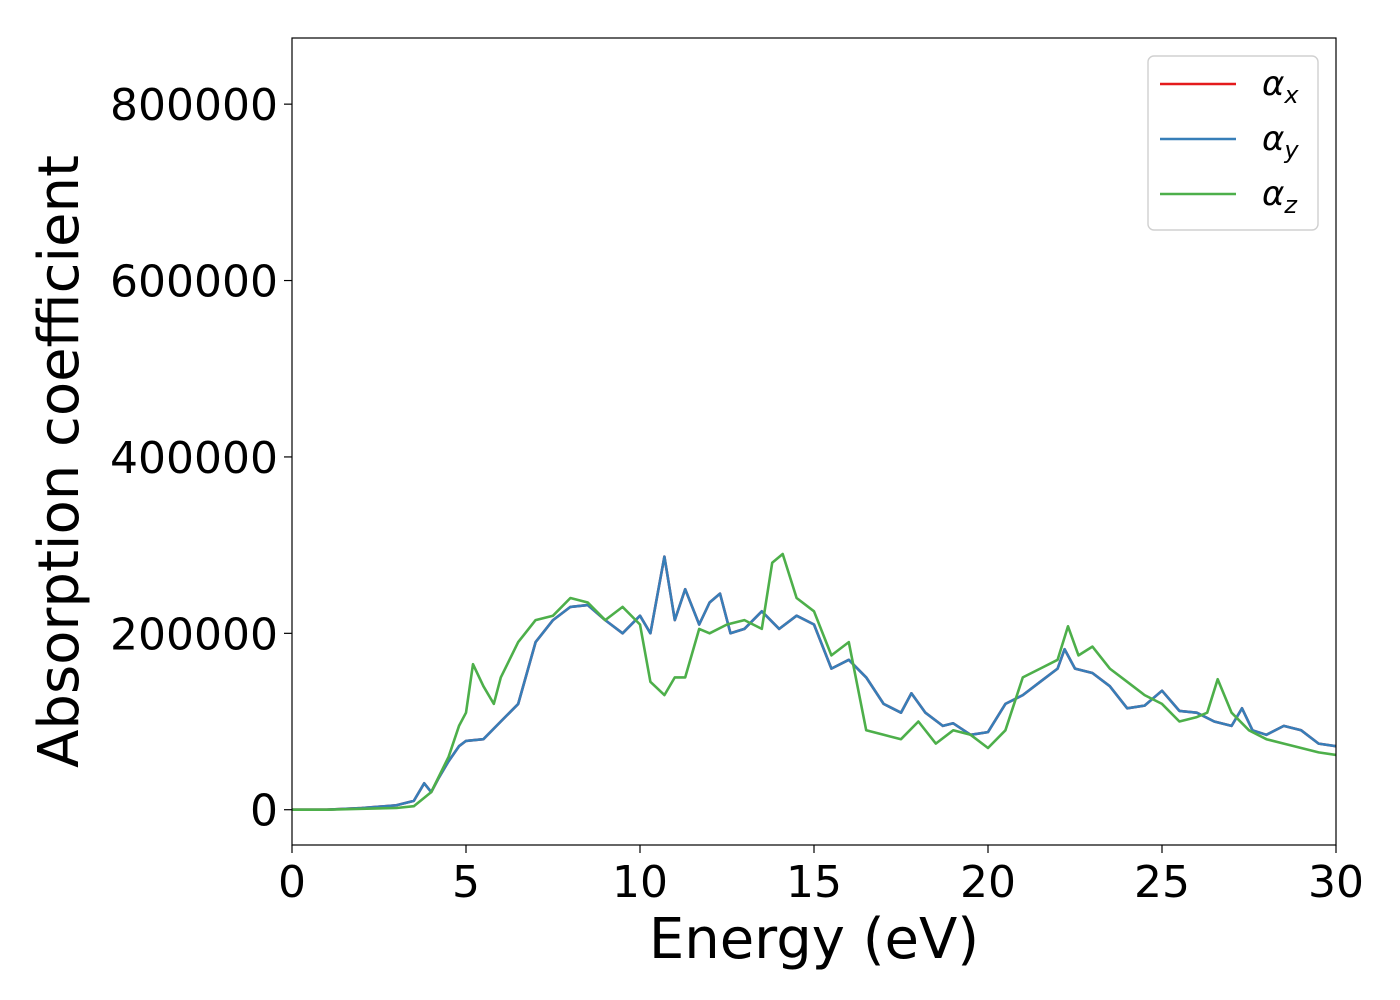 Image resolution: width=1400 pixels, height=1000 pixels. Describe the element at coordinates (194, 282) in the screenshot. I see `y-tick-label: 600000` at that location.